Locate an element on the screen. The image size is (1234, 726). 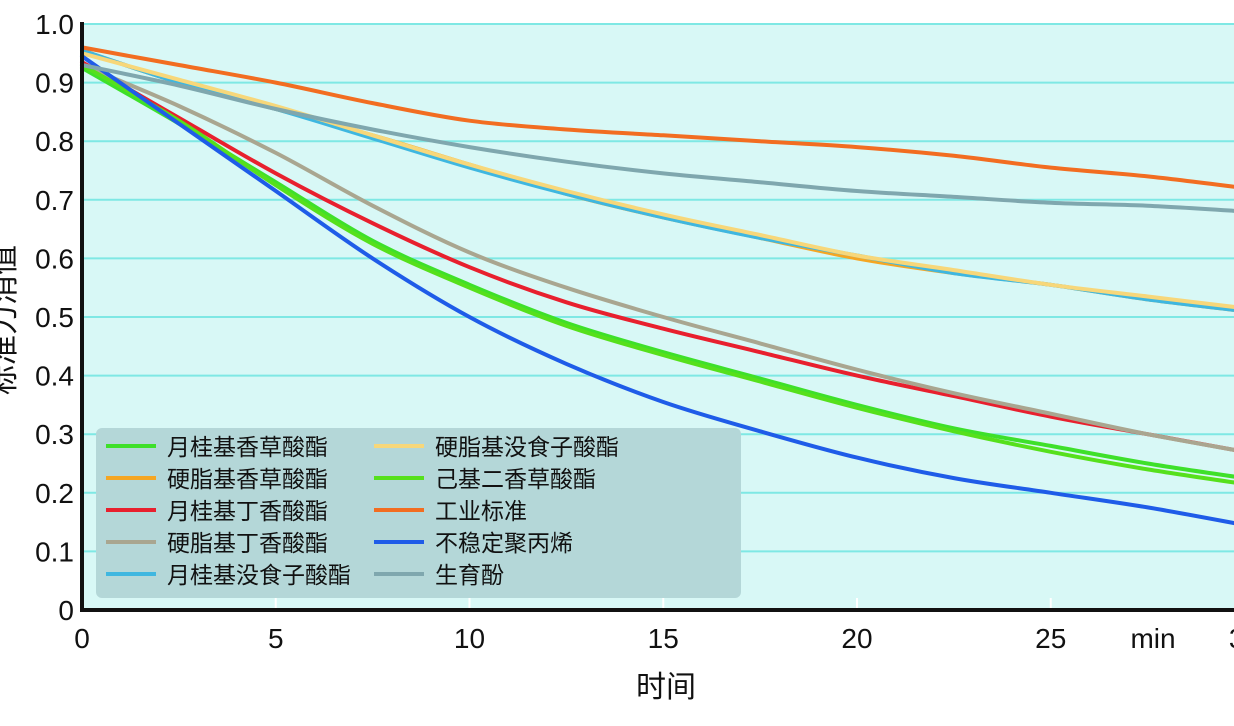
x-tick-label: 10 is located at coordinates (469, 638).